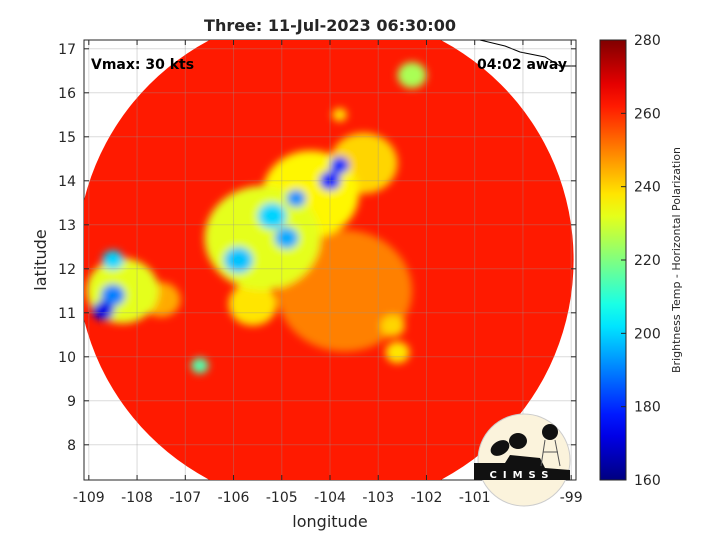  I want to click on x-tick-label: -106, so click(234, 498).